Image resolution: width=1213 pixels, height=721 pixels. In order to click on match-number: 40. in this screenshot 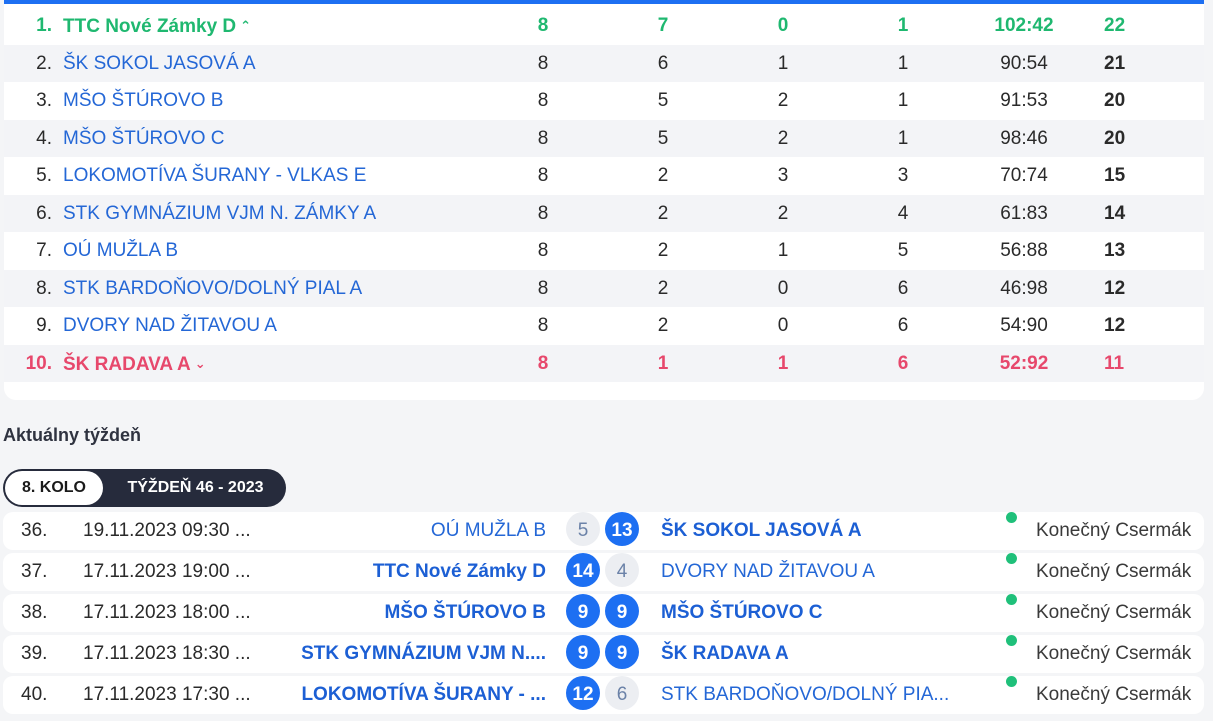, I will do `click(34, 694)`.